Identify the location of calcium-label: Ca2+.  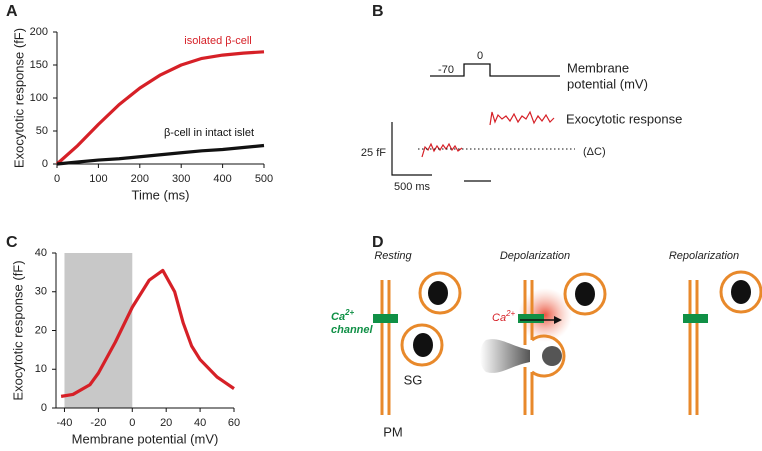
(504, 316).